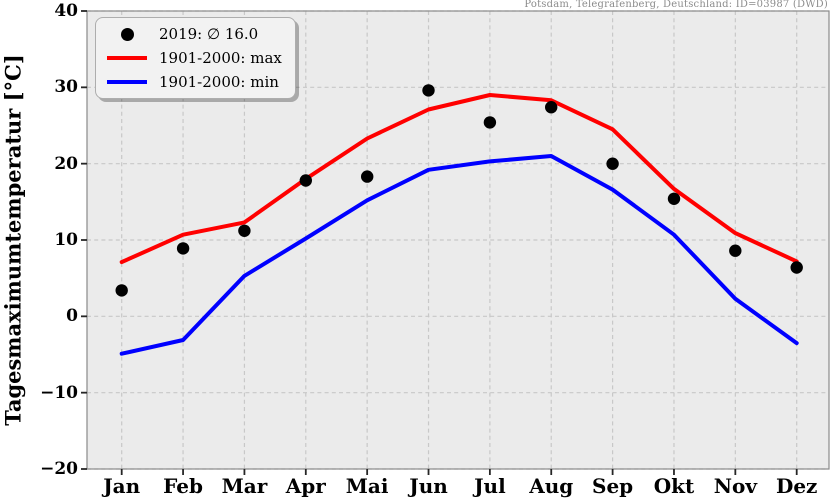  I want to click on legend-label: 1901-2000: max, so click(220, 58).